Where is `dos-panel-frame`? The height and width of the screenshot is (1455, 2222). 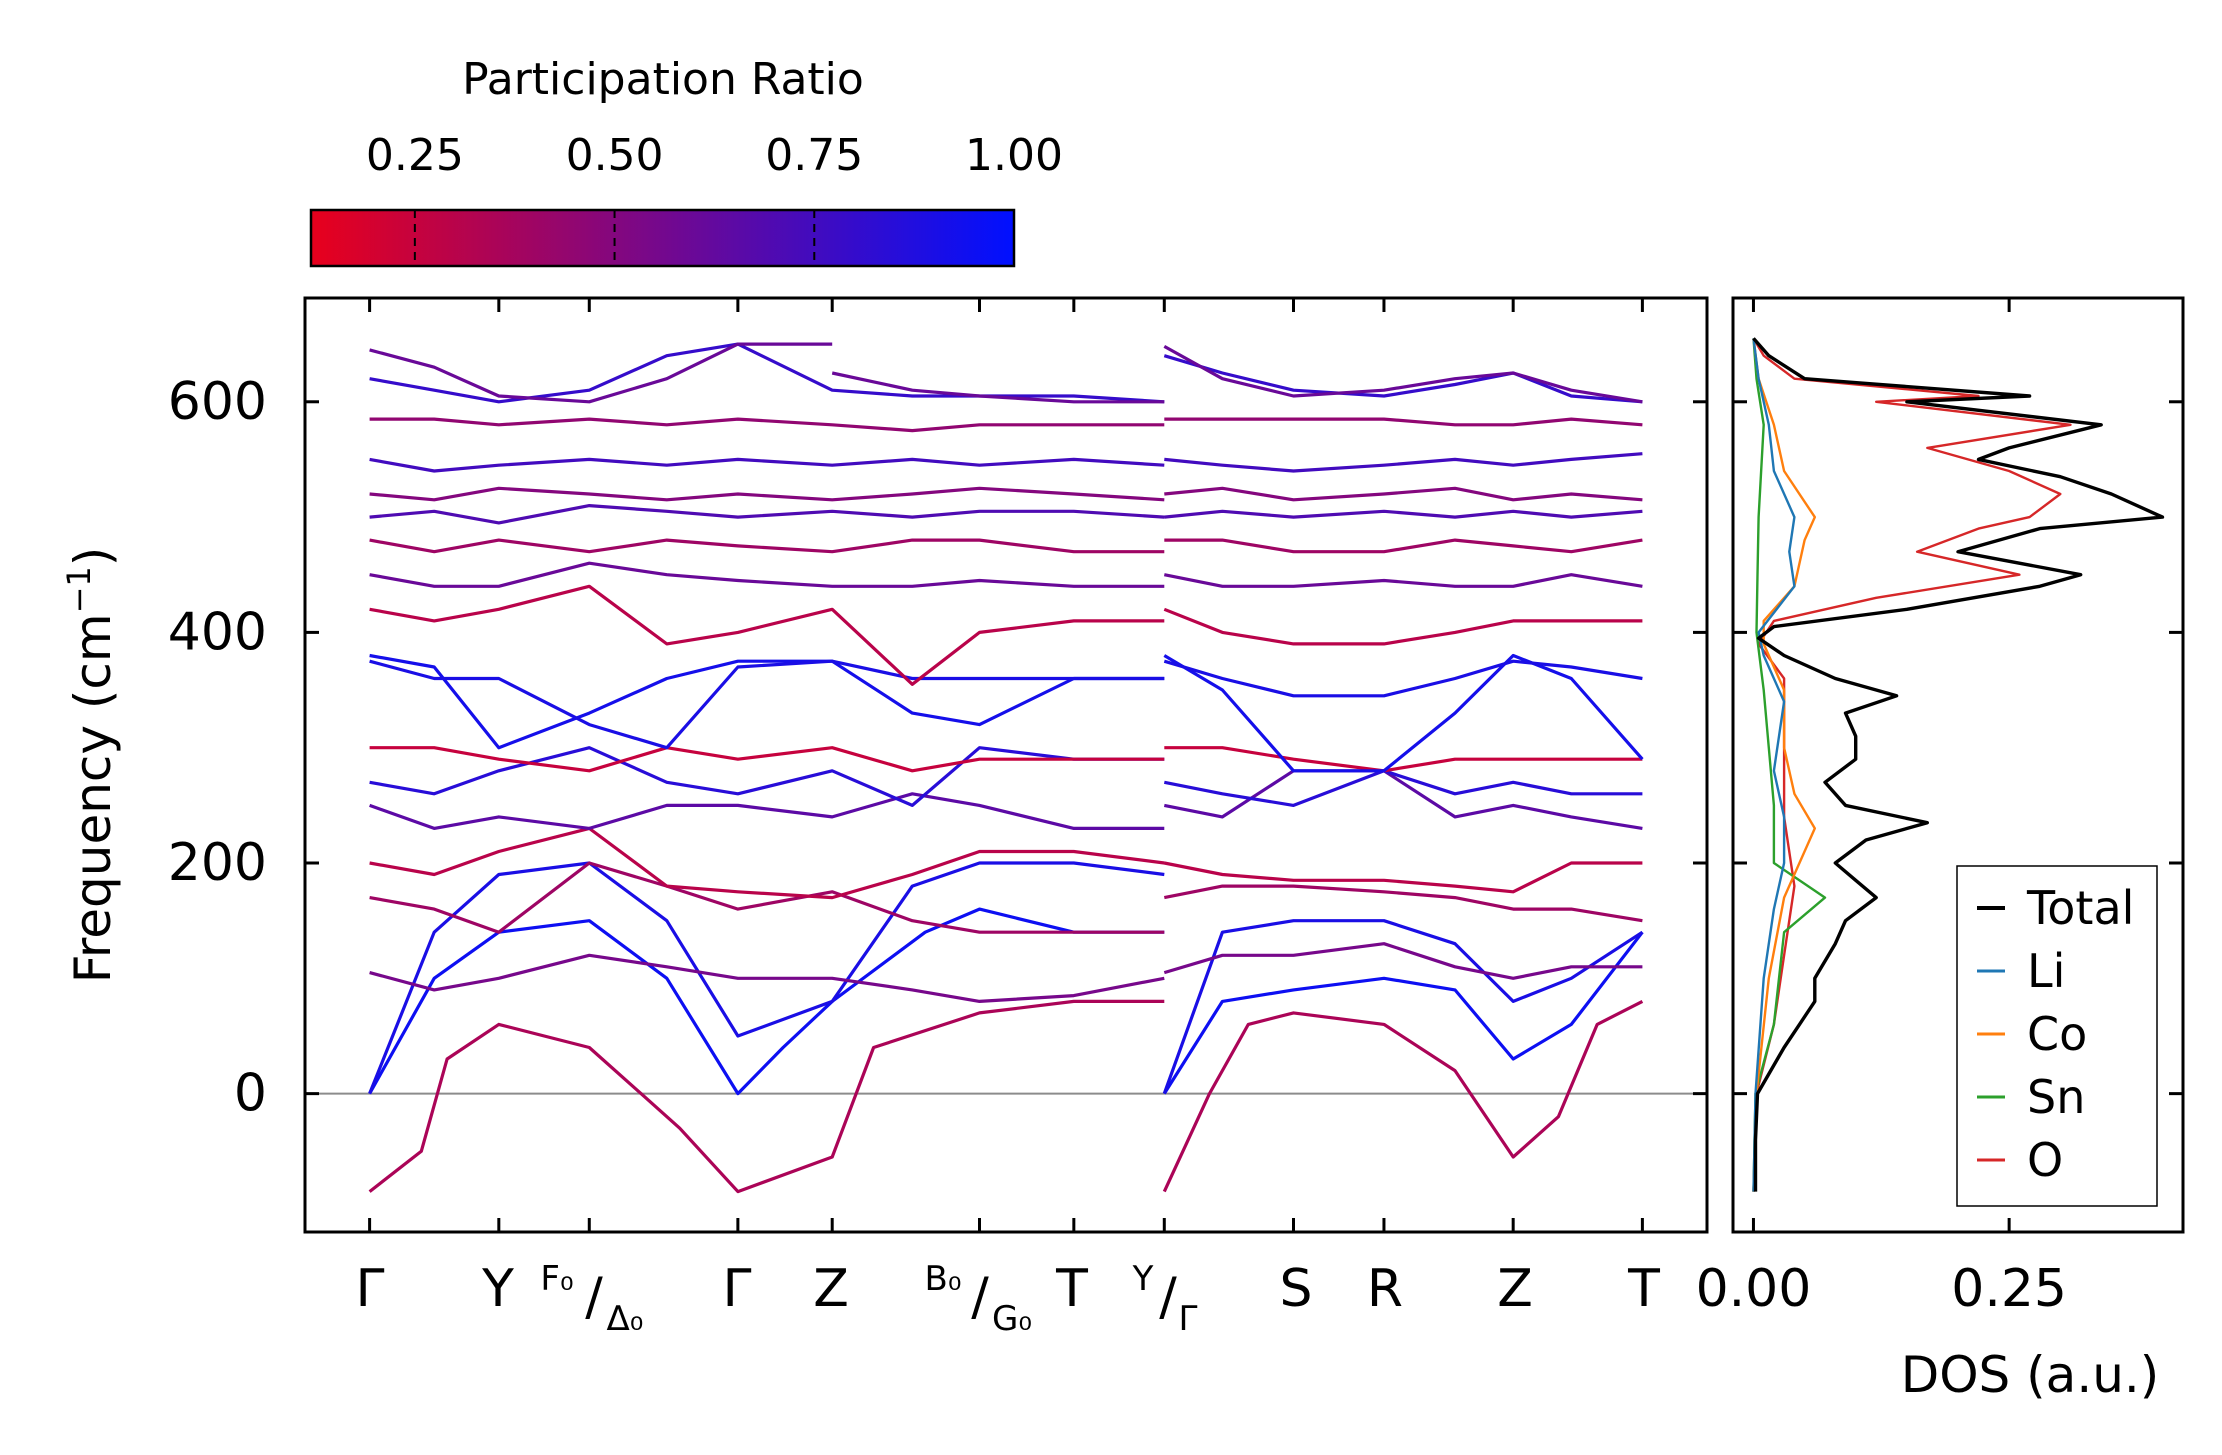
dos-panel-frame is located at coordinates (1958, 765).